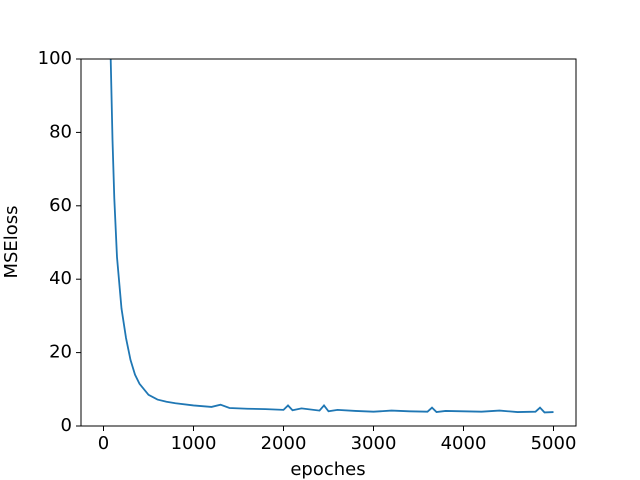 This screenshot has width=640, height=480. Describe the element at coordinates (374, 443) in the screenshot. I see `x-tick-label: 3000` at that location.